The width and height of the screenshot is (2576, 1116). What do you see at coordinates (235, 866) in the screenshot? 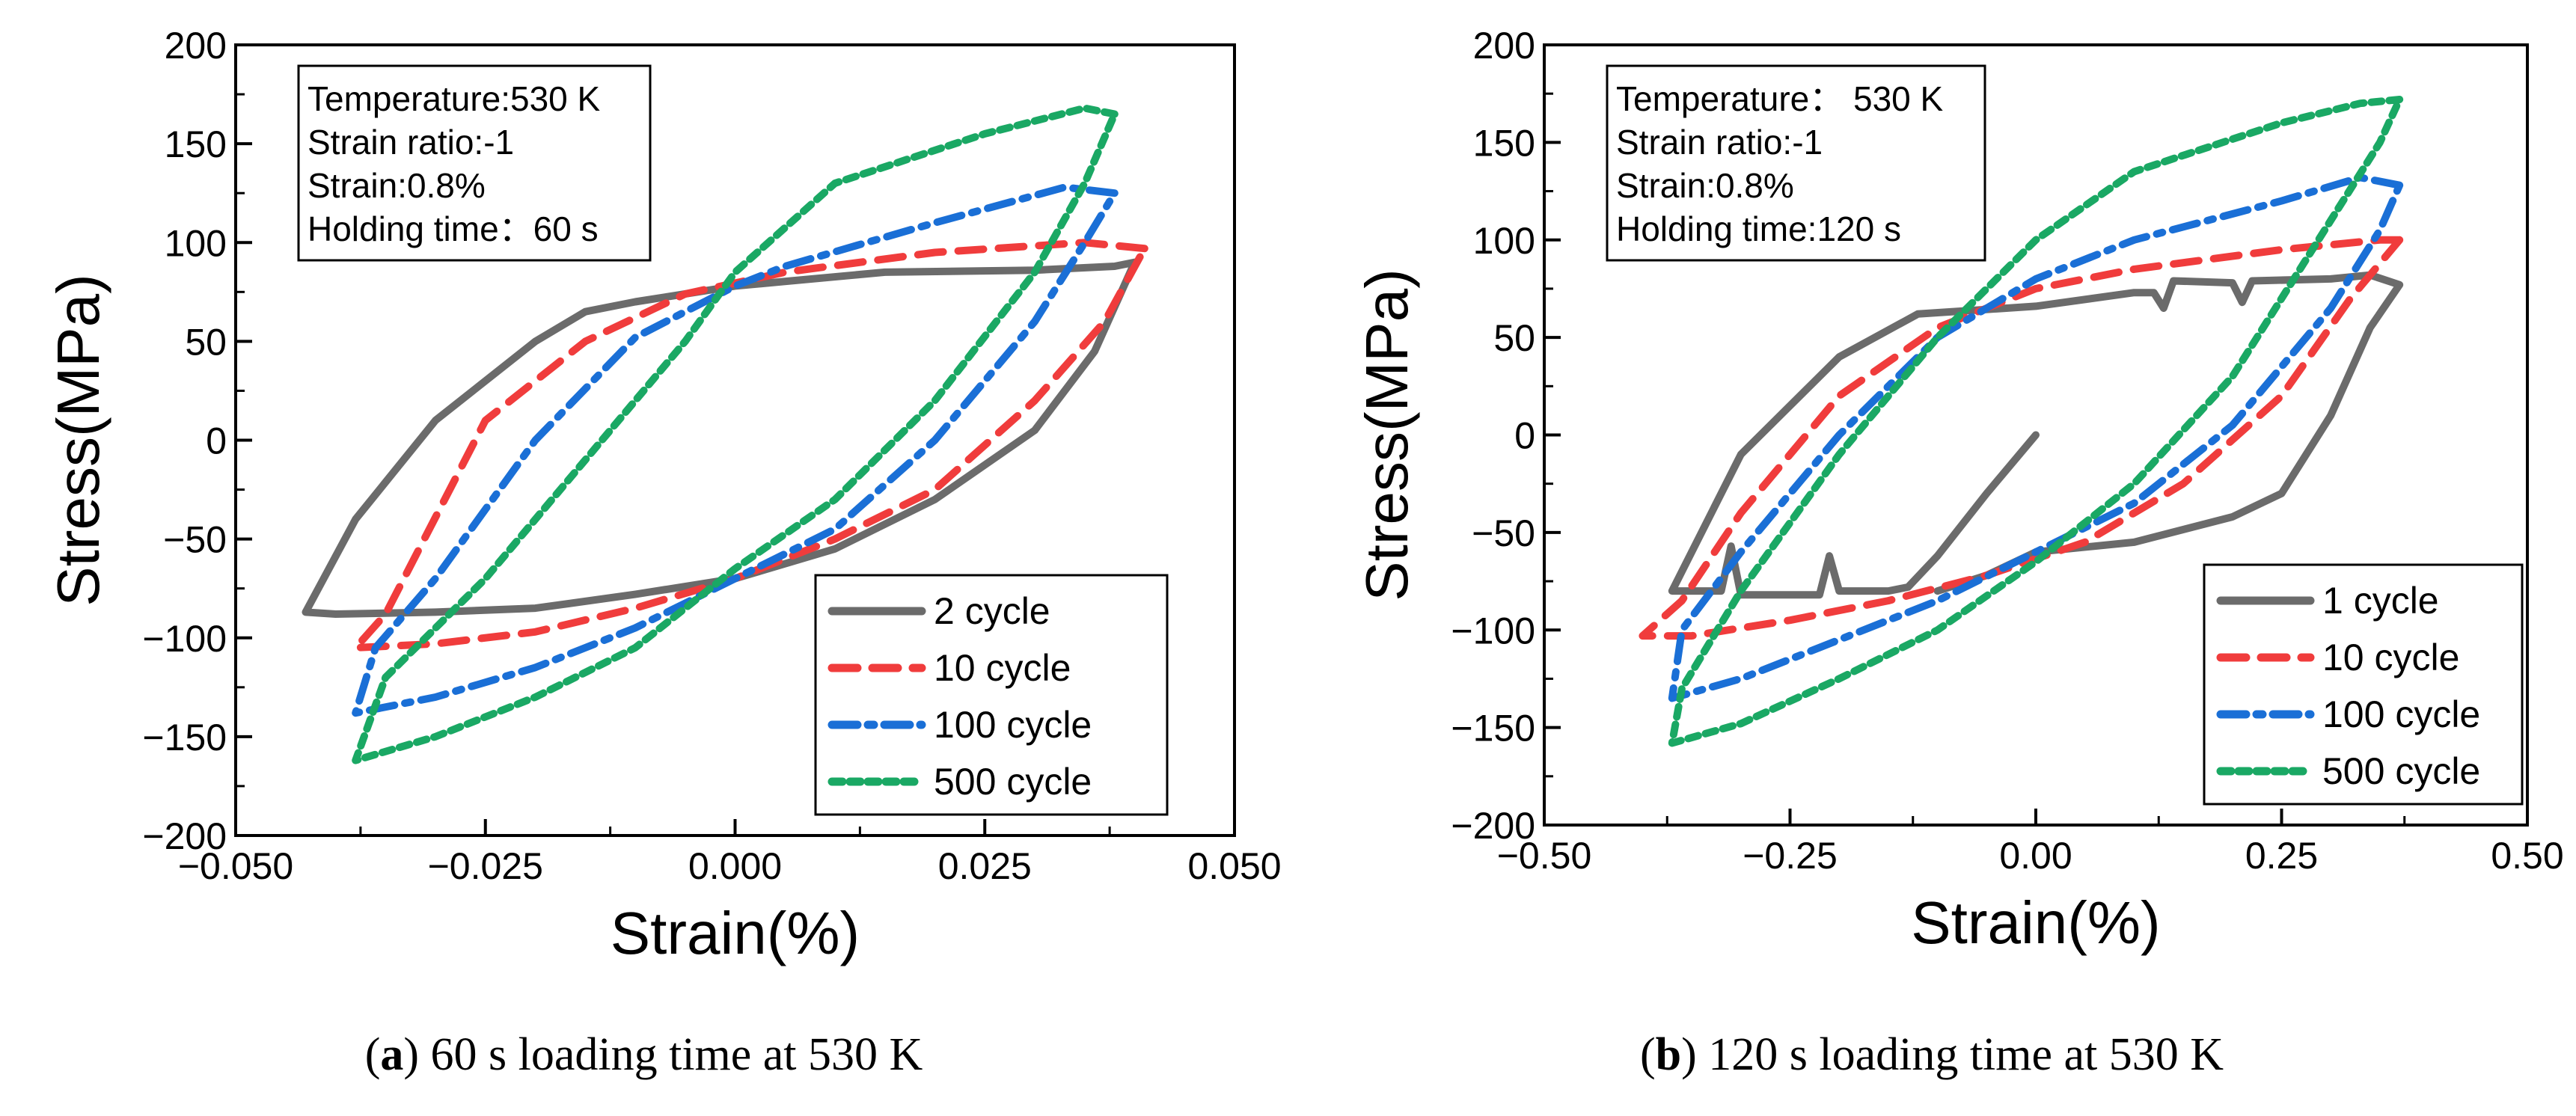
I see `chart-a-xtick-label: −0.050` at bounding box center [235, 866].